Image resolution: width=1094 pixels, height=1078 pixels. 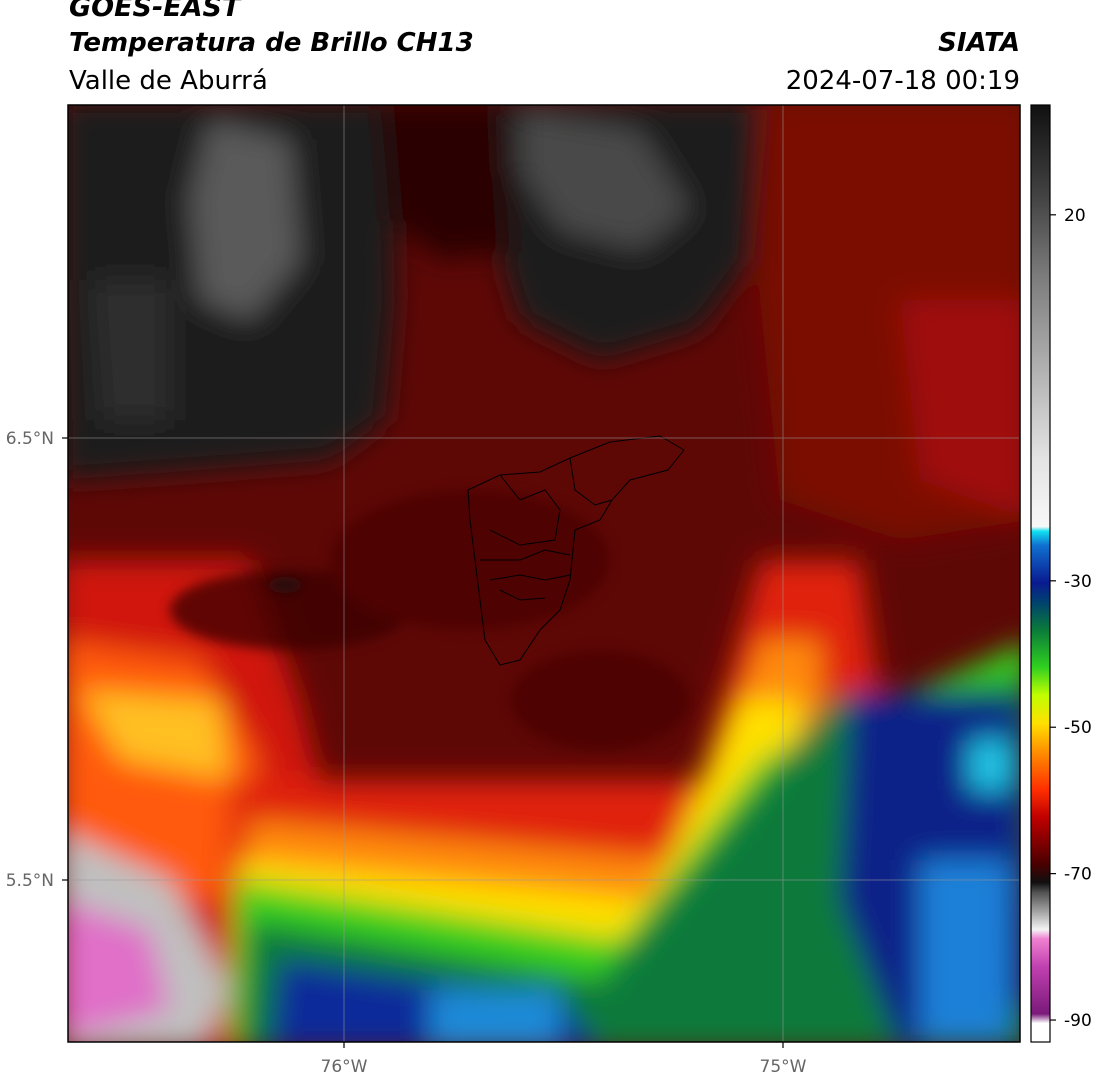 I want to click on satellite-title: GOES-EAST, so click(x=155, y=11).